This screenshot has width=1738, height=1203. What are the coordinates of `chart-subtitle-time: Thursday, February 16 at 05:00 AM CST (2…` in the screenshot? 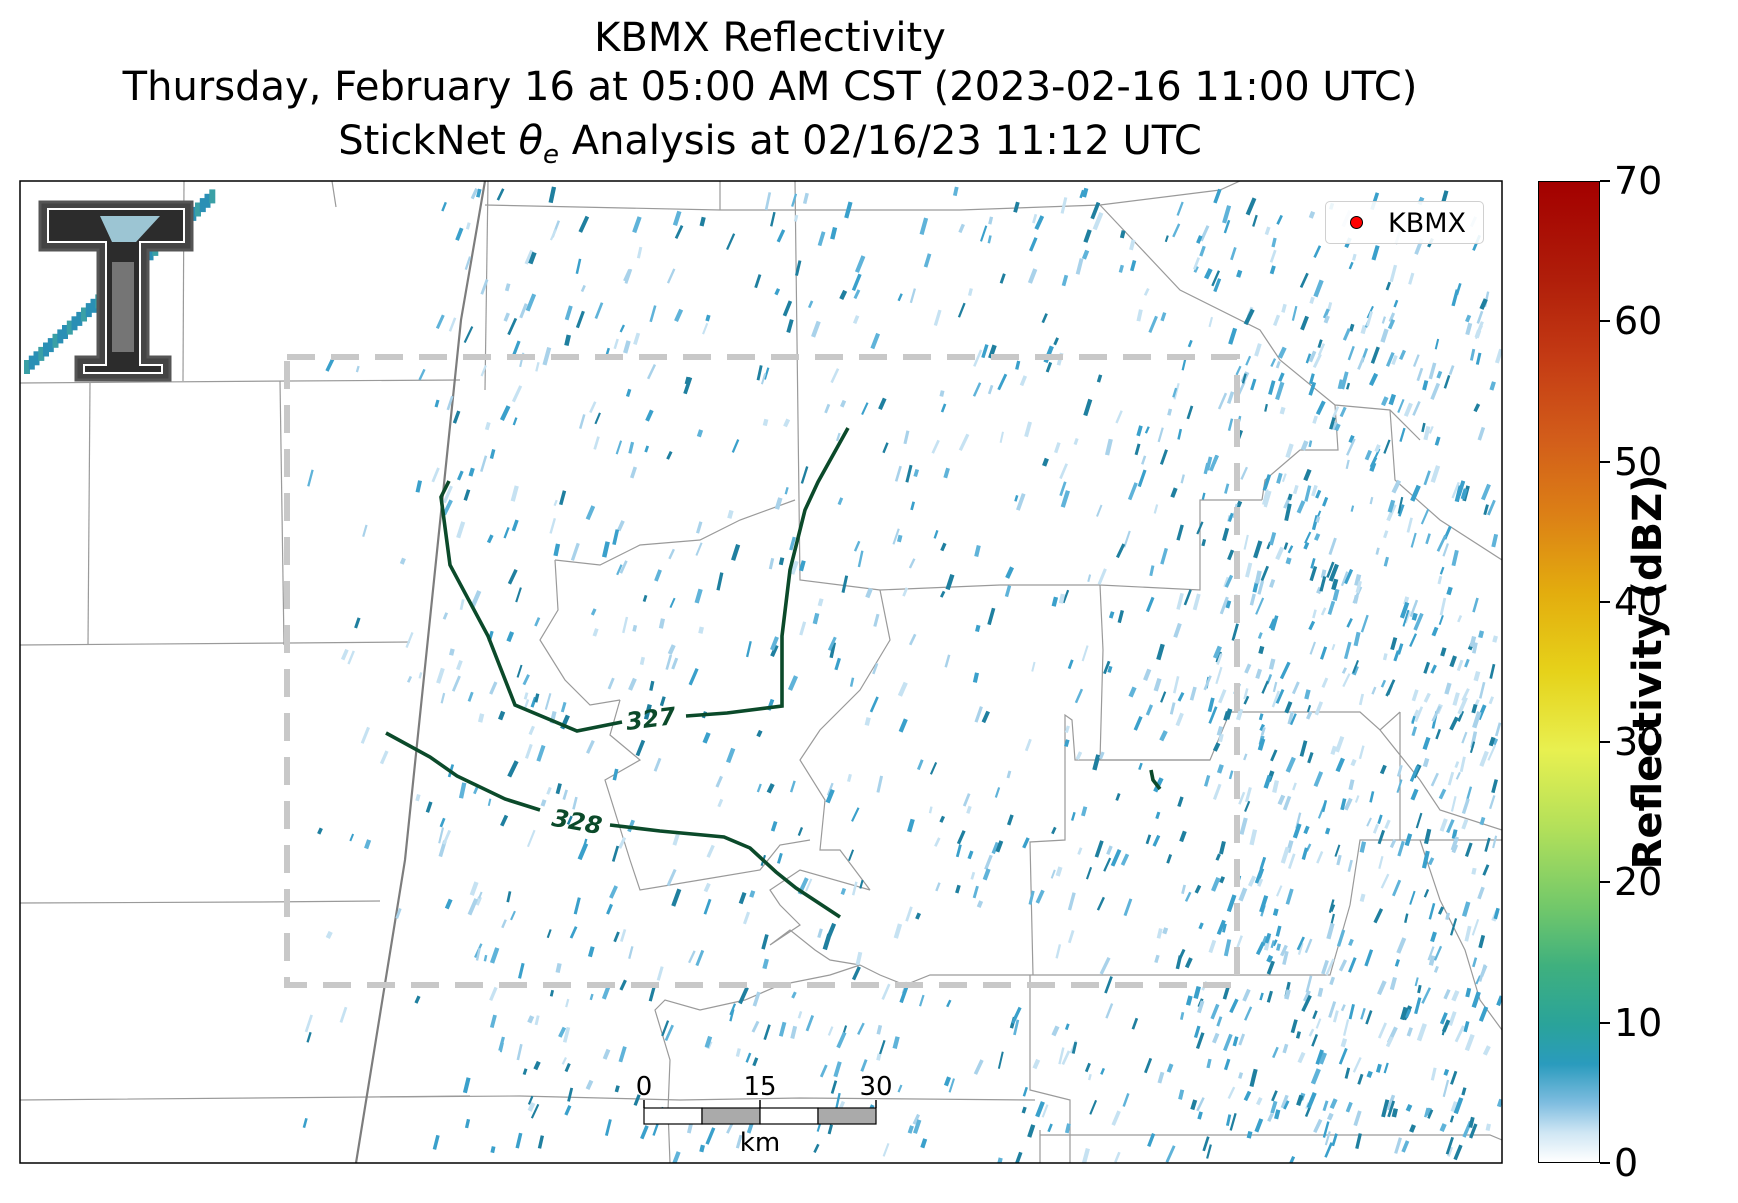 It's located at (770, 87).